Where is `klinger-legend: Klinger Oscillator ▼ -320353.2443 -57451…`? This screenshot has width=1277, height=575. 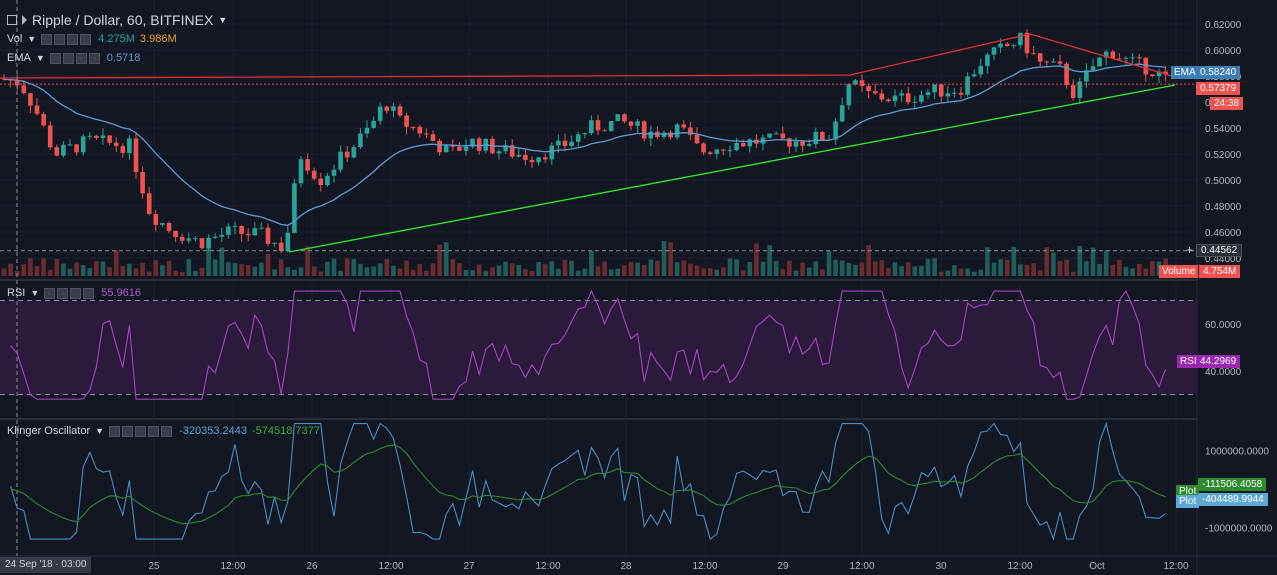
klinger-legend: Klinger Oscillator ▼ -320353.2443 -57451… is located at coordinates (163, 431).